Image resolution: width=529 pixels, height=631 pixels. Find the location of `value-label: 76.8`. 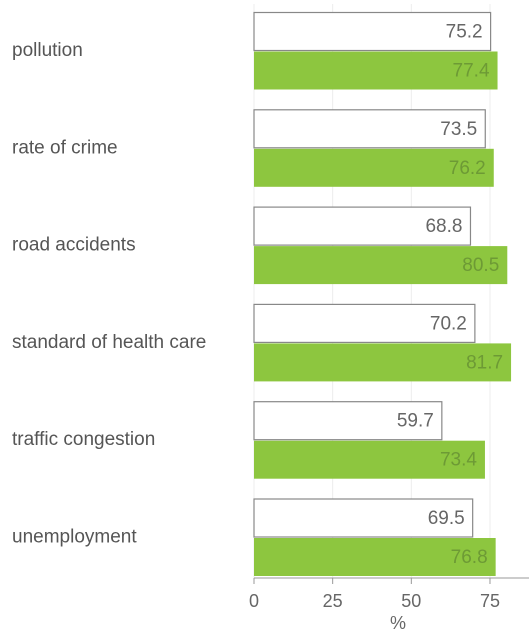

value-label: 76.8 is located at coordinates (469, 557).